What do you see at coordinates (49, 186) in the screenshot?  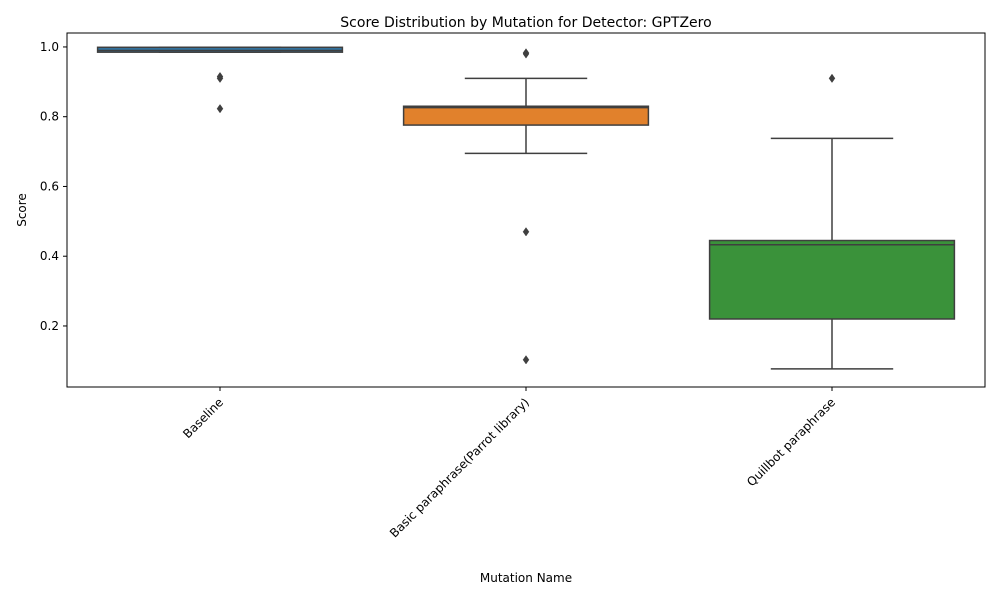 I see `y-tick-label: 0.6` at bounding box center [49, 186].